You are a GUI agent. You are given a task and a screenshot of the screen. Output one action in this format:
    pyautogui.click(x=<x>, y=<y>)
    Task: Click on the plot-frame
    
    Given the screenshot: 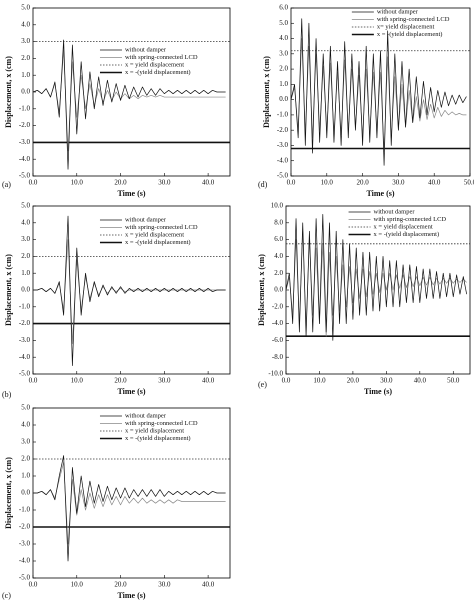 What is the action you would take?
    pyautogui.click(x=380, y=92)
    